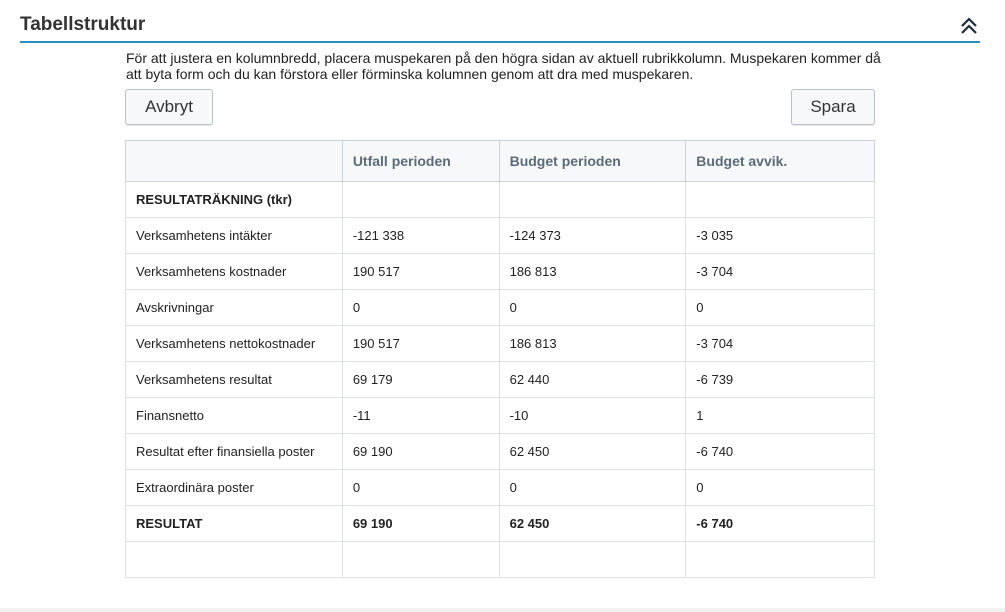 The height and width of the screenshot is (612, 1005). I want to click on table-row: Avskrivningar 0 0 0, so click(500, 307).